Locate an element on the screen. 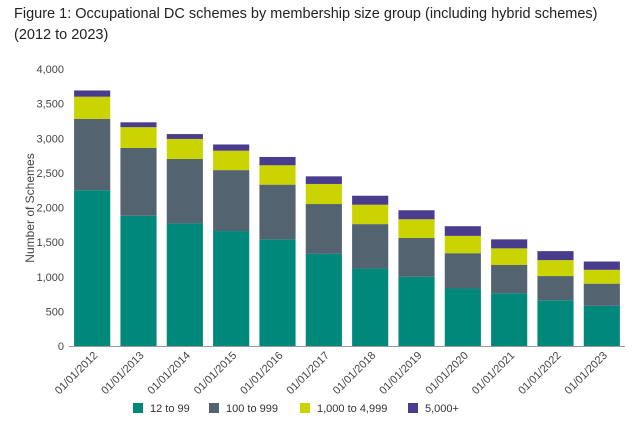 The height and width of the screenshot is (422, 640). x-tick-label: 01/01/2014 is located at coordinates (169, 373).